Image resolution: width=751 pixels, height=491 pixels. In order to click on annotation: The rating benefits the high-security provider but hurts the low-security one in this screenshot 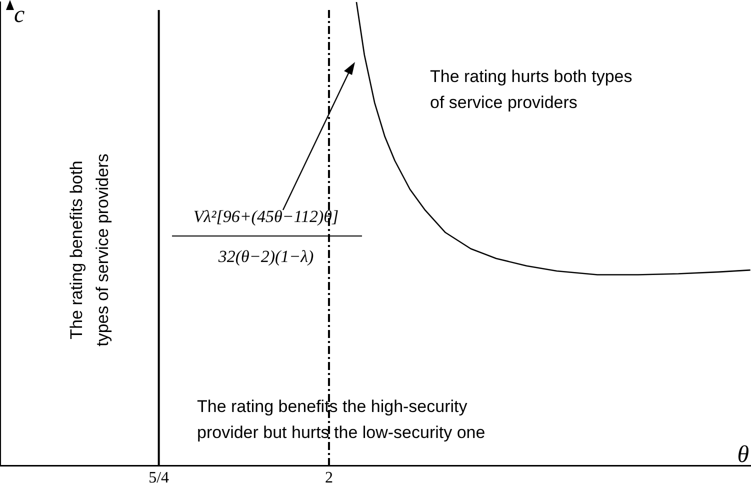, I will do `click(341, 419)`.